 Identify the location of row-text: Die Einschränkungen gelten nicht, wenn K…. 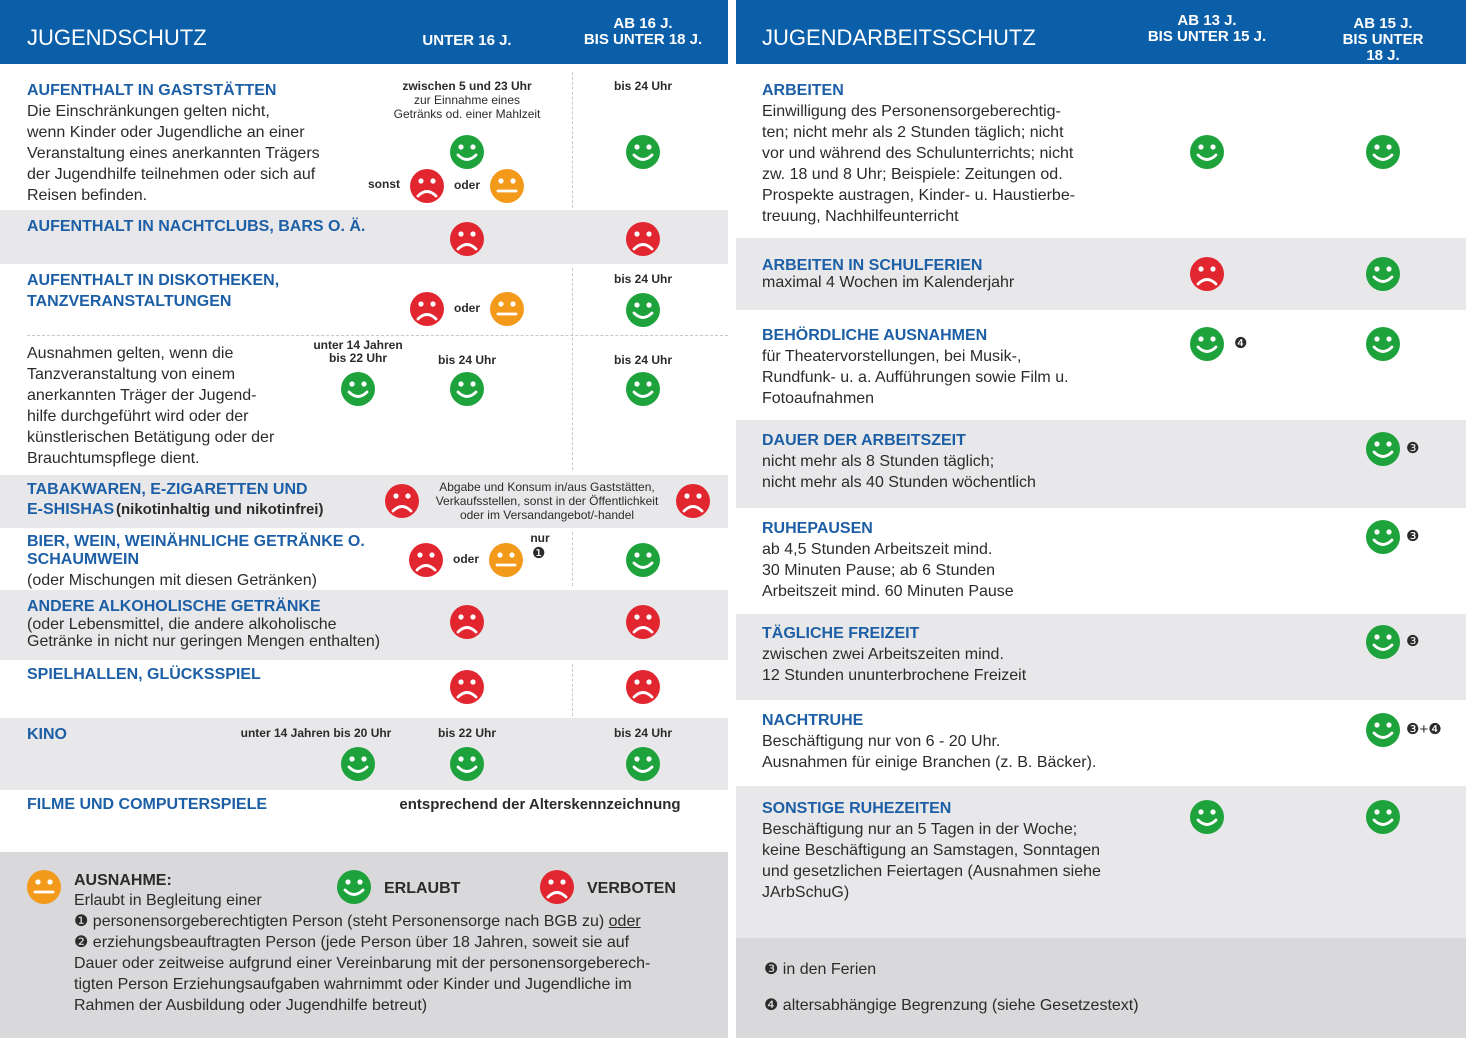
(173, 153).